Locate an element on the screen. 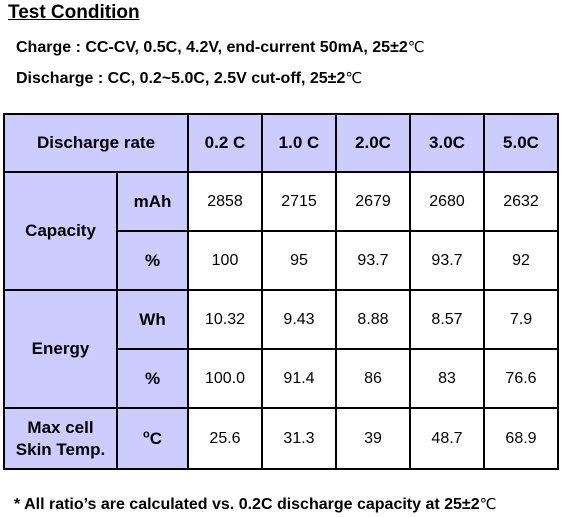 Image resolution: width=584 pixels, height=517 pixels. table-cell: 83 is located at coordinates (447, 378).